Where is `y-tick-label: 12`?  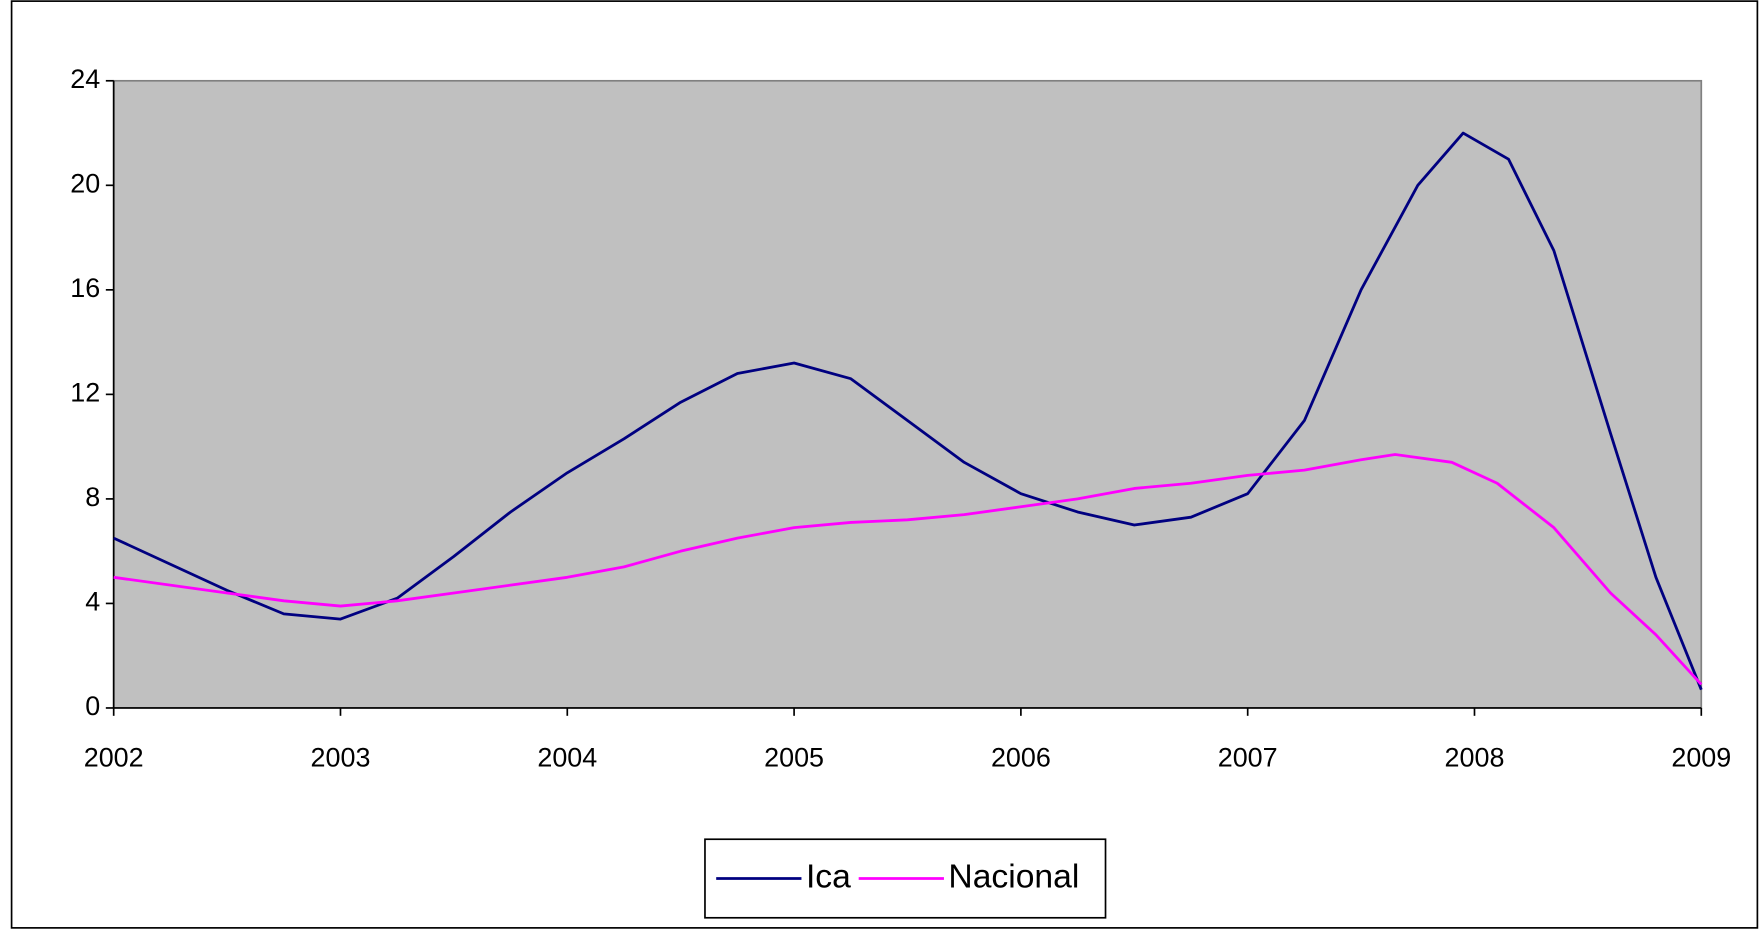
y-tick-label: 12 is located at coordinates (85, 392).